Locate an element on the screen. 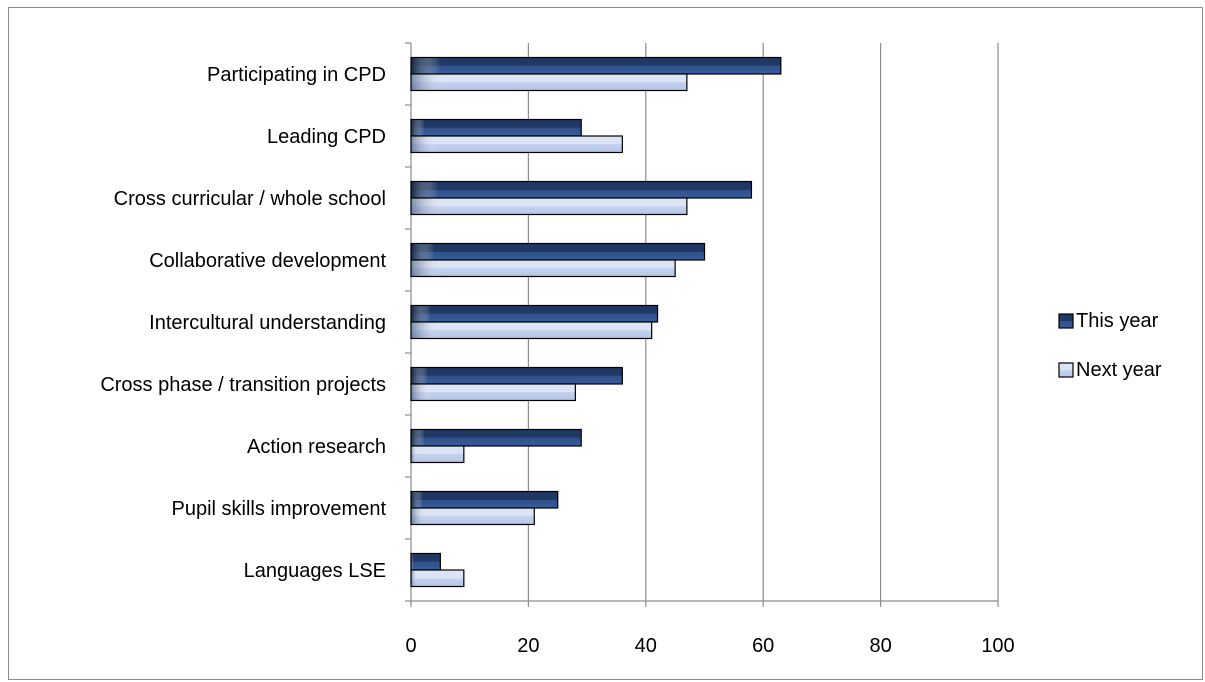 This screenshot has height=682, width=1205. x-tick-label: 40 is located at coordinates (646, 646).